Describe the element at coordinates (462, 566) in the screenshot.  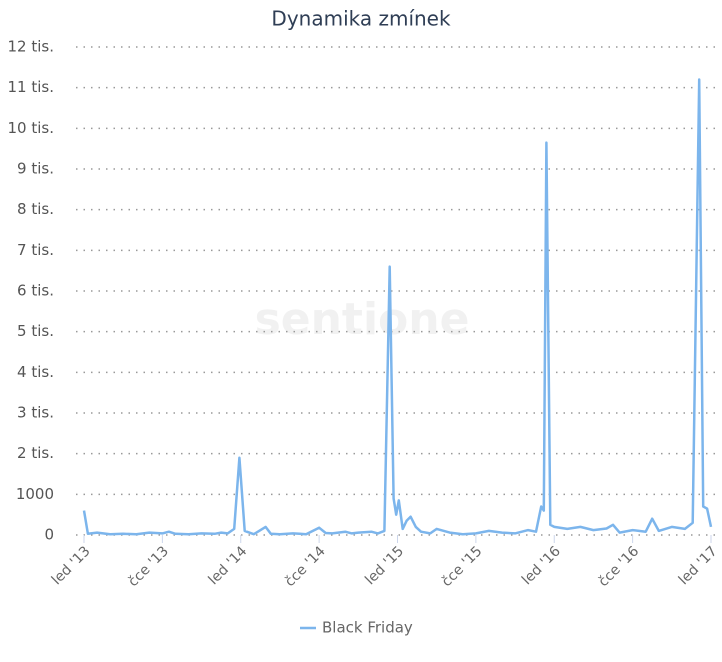
I see `x-tick-label: čce '15` at that location.